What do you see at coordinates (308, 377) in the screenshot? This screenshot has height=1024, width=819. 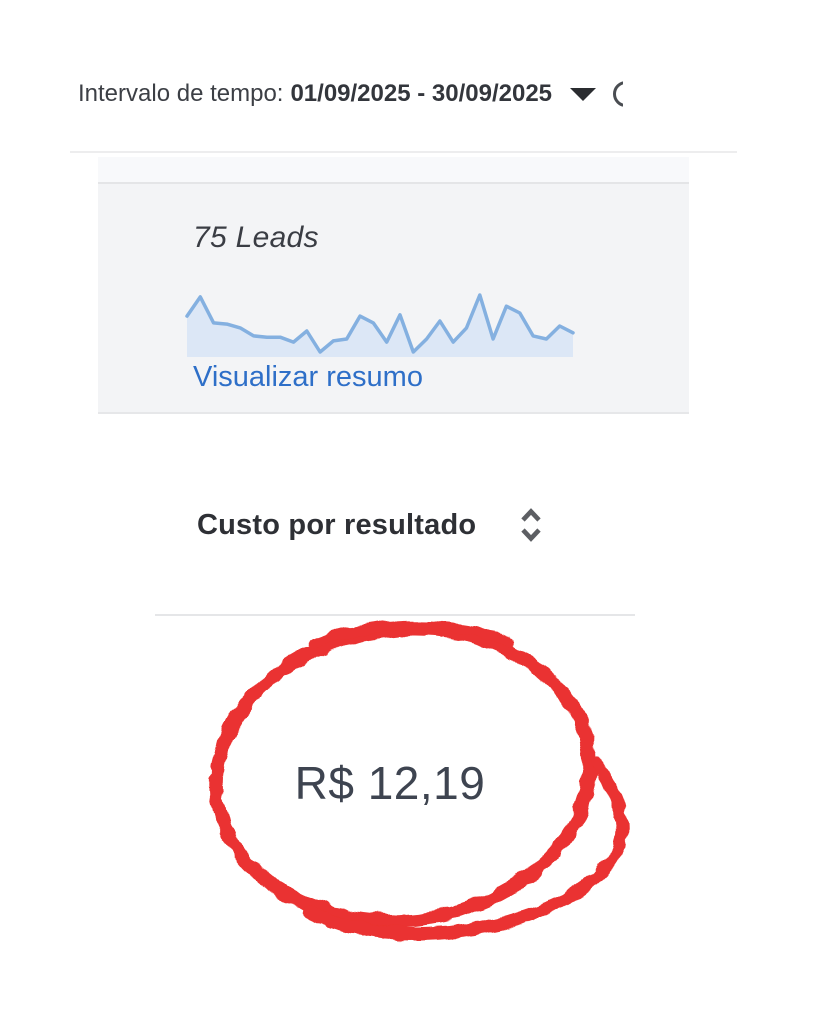 I see `view-summary-link: Visualizar resumo` at bounding box center [308, 377].